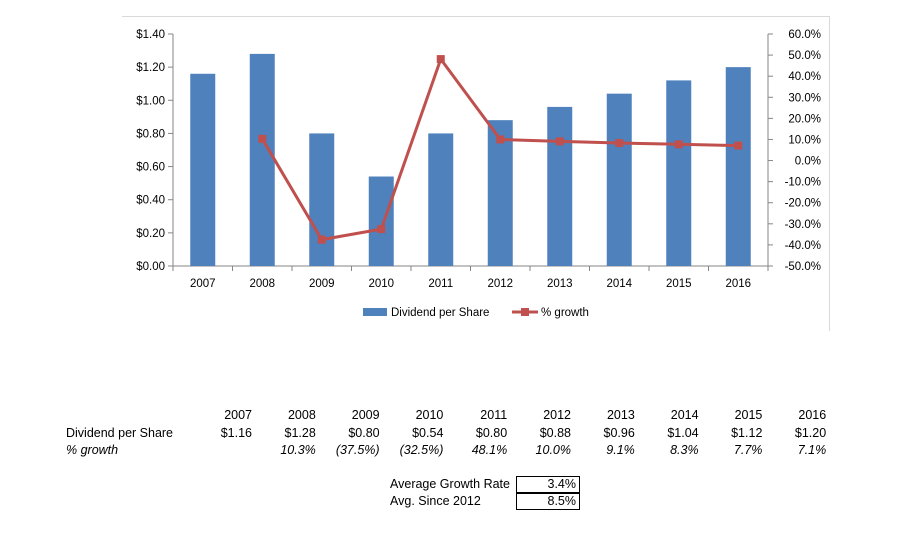 Image resolution: width=901 pixels, height=545 pixels. What do you see at coordinates (489, 450) in the screenshot?
I see `table-cell: 48.1%` at bounding box center [489, 450].